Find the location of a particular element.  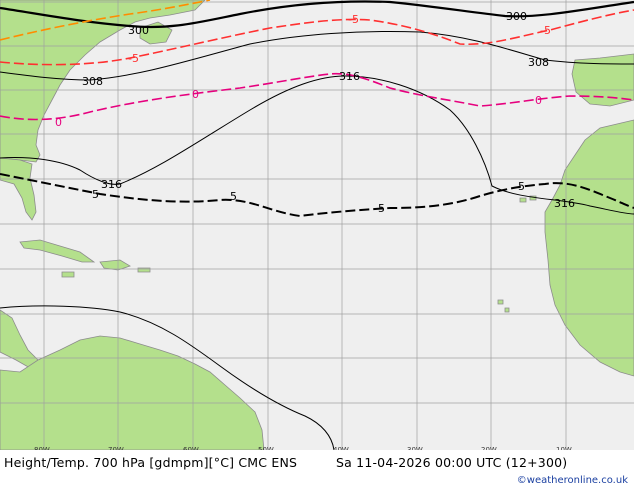

temp-contour-minus5-red is located at coordinates (317, 37).